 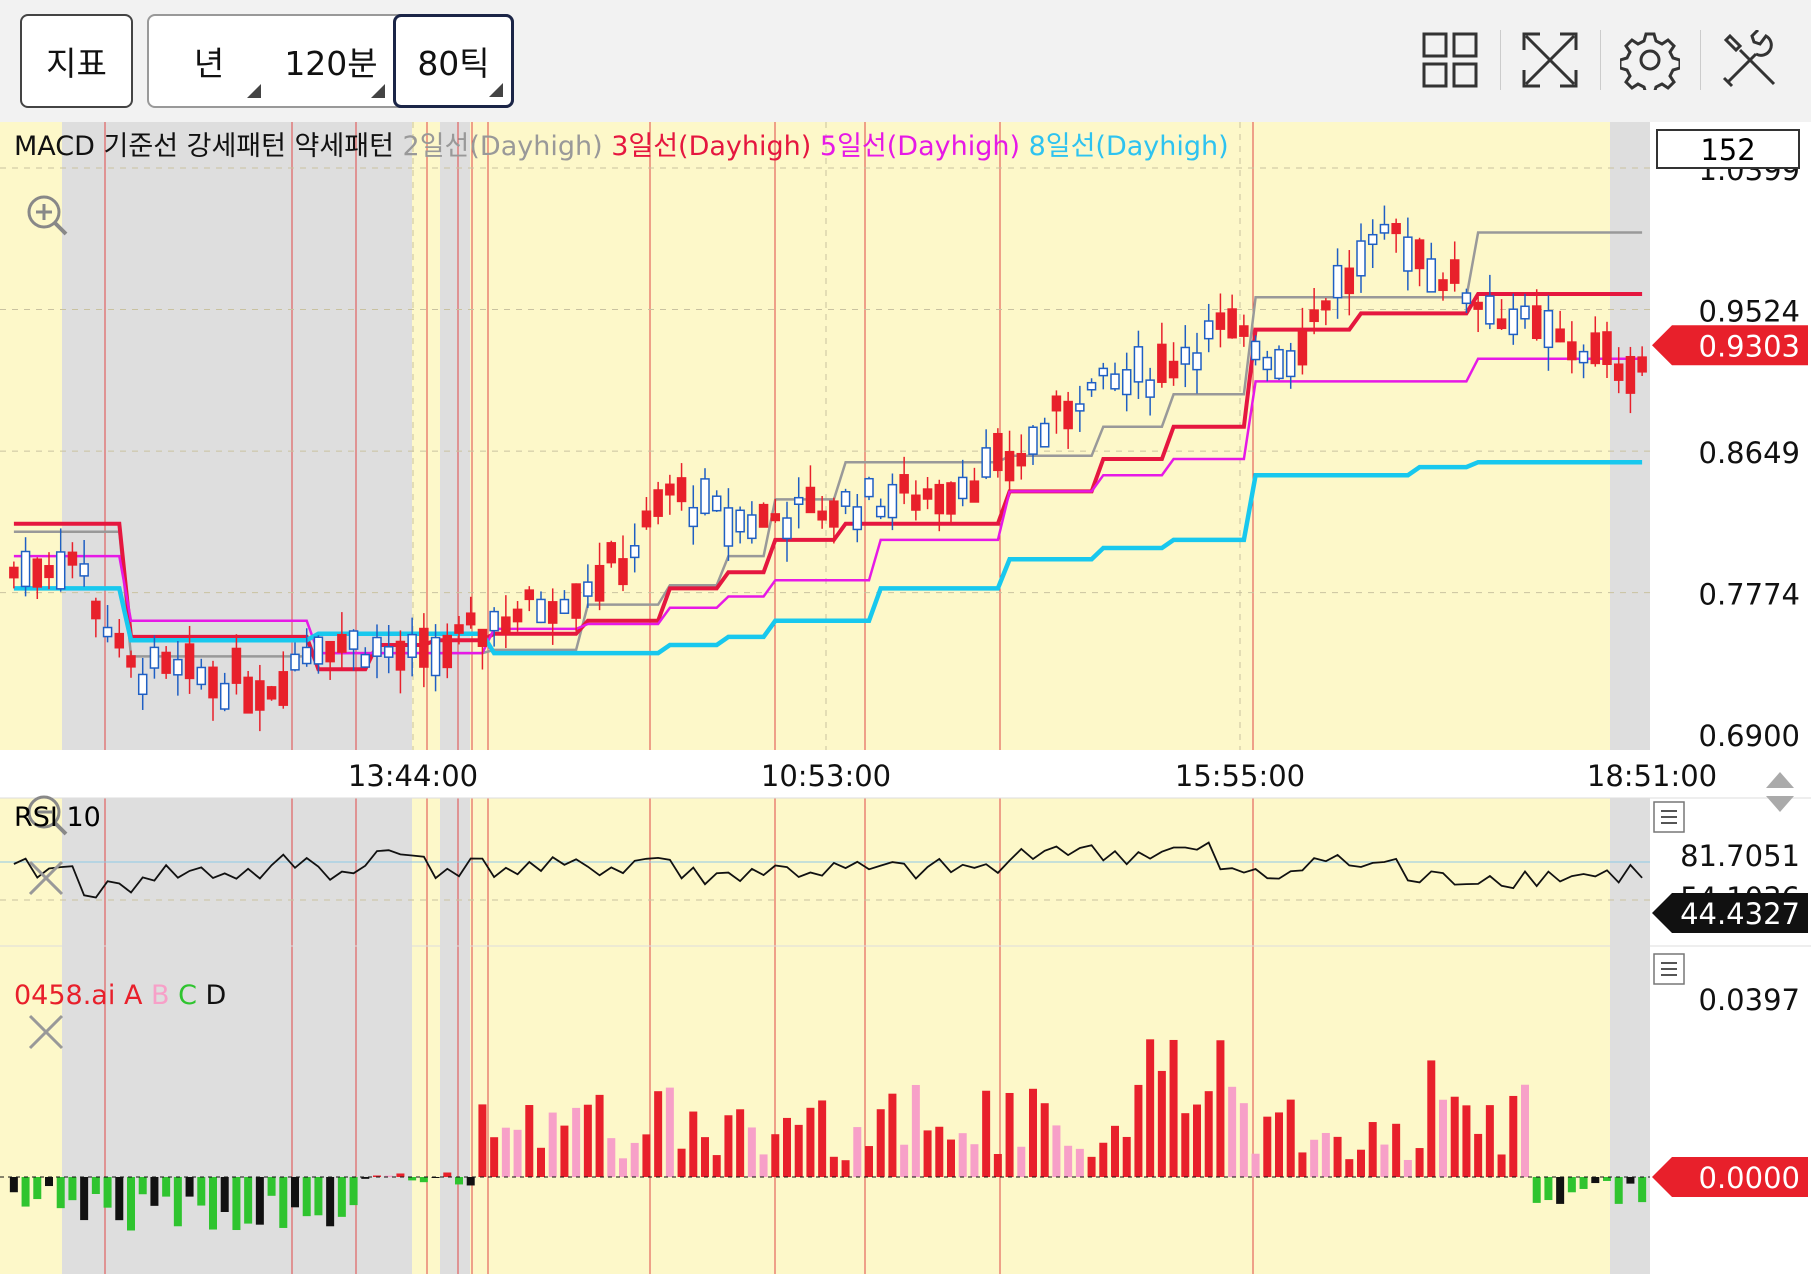 What do you see at coordinates (1728, 149) in the screenshot?
I see `count-box` at bounding box center [1728, 149].